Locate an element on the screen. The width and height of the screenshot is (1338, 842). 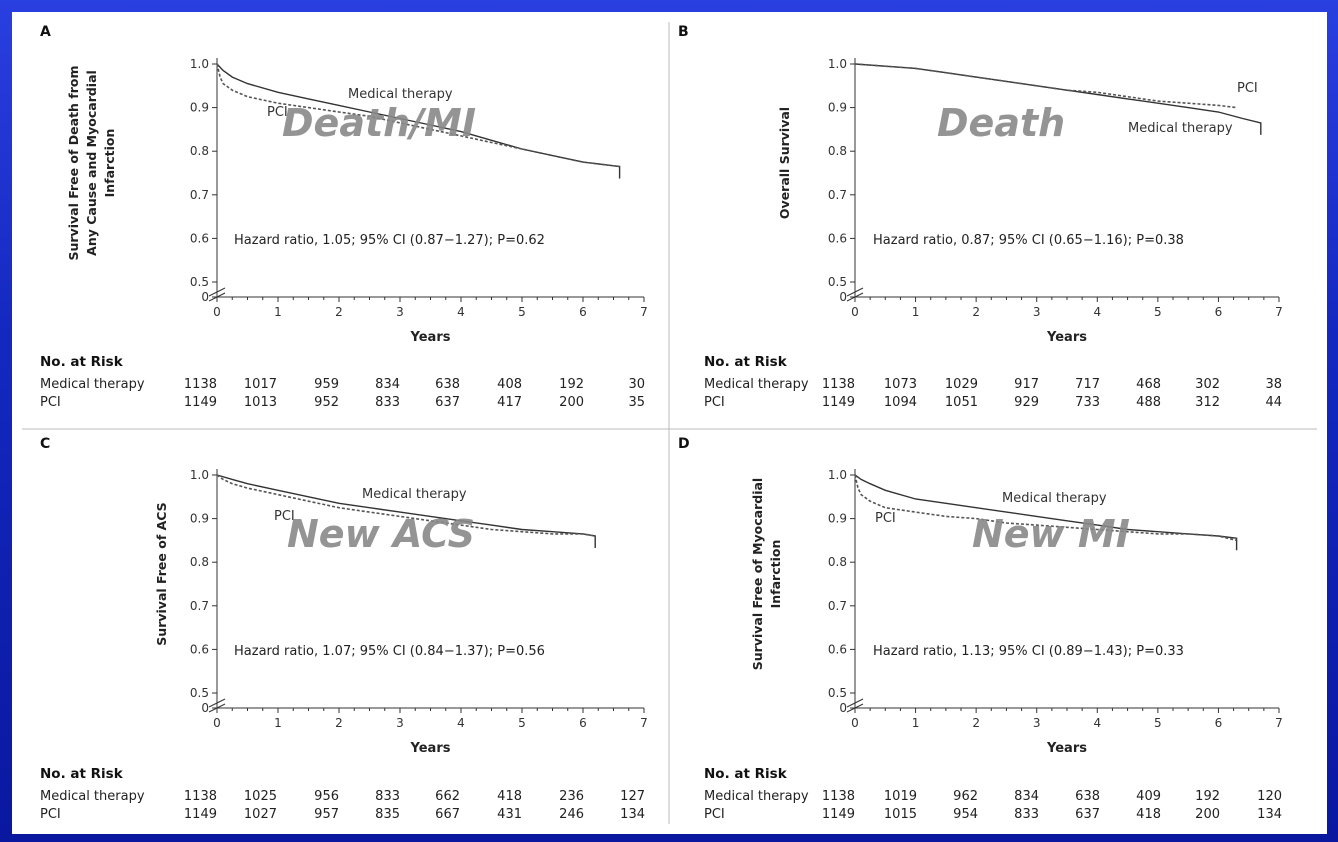
y-axis-label: Infarction is located at coordinates (109, 163).